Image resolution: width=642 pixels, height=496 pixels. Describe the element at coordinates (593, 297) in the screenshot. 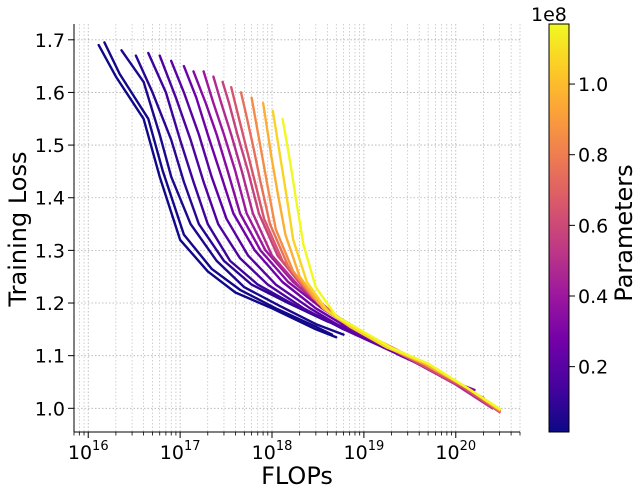

I see `colorbar-tick-label: 0.4` at that location.